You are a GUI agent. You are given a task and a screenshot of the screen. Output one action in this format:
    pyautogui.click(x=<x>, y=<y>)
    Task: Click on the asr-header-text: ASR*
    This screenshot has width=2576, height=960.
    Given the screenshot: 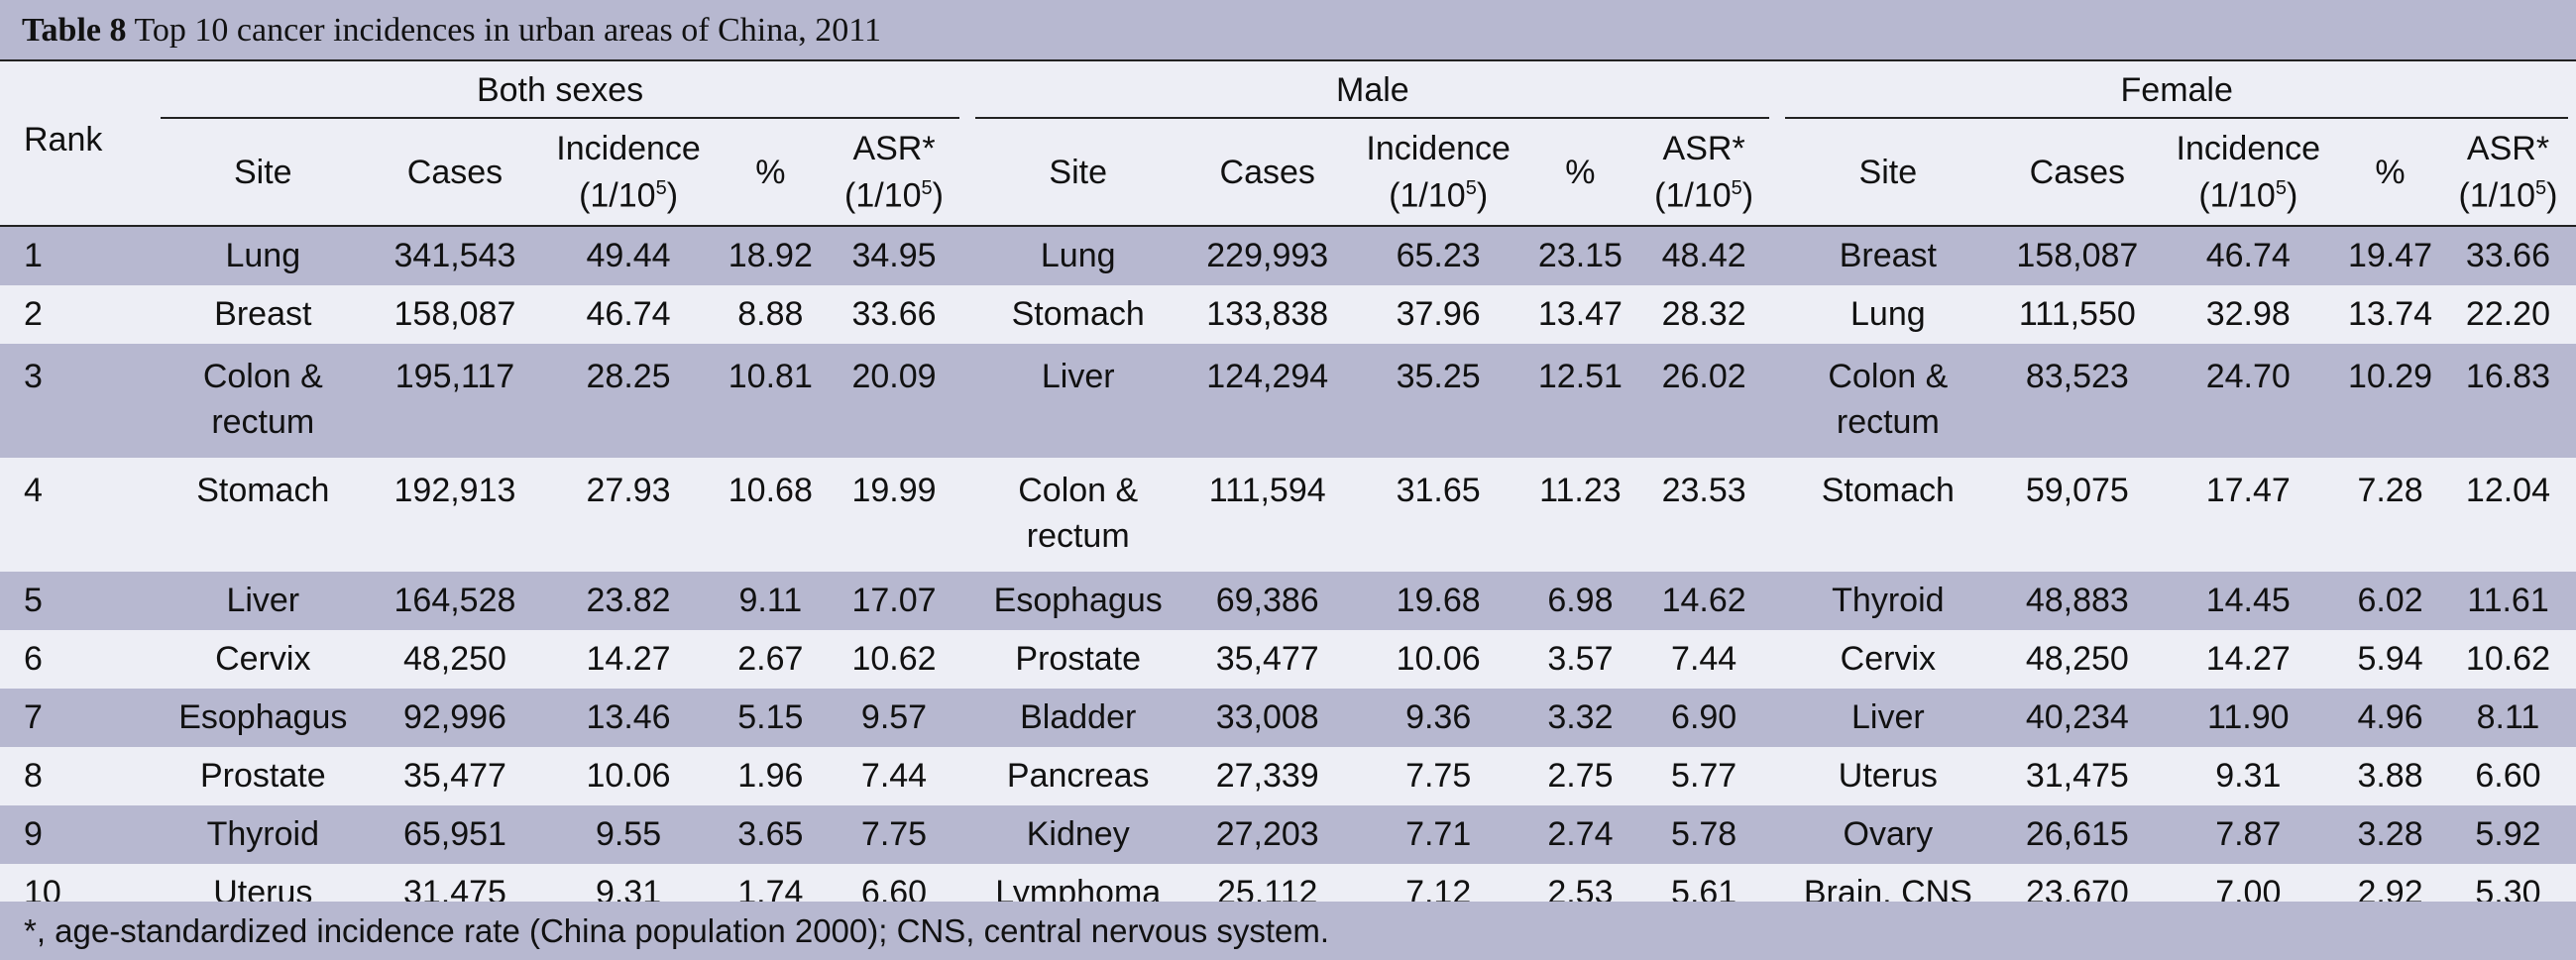 What is the action you would take?
    pyautogui.click(x=1703, y=148)
    